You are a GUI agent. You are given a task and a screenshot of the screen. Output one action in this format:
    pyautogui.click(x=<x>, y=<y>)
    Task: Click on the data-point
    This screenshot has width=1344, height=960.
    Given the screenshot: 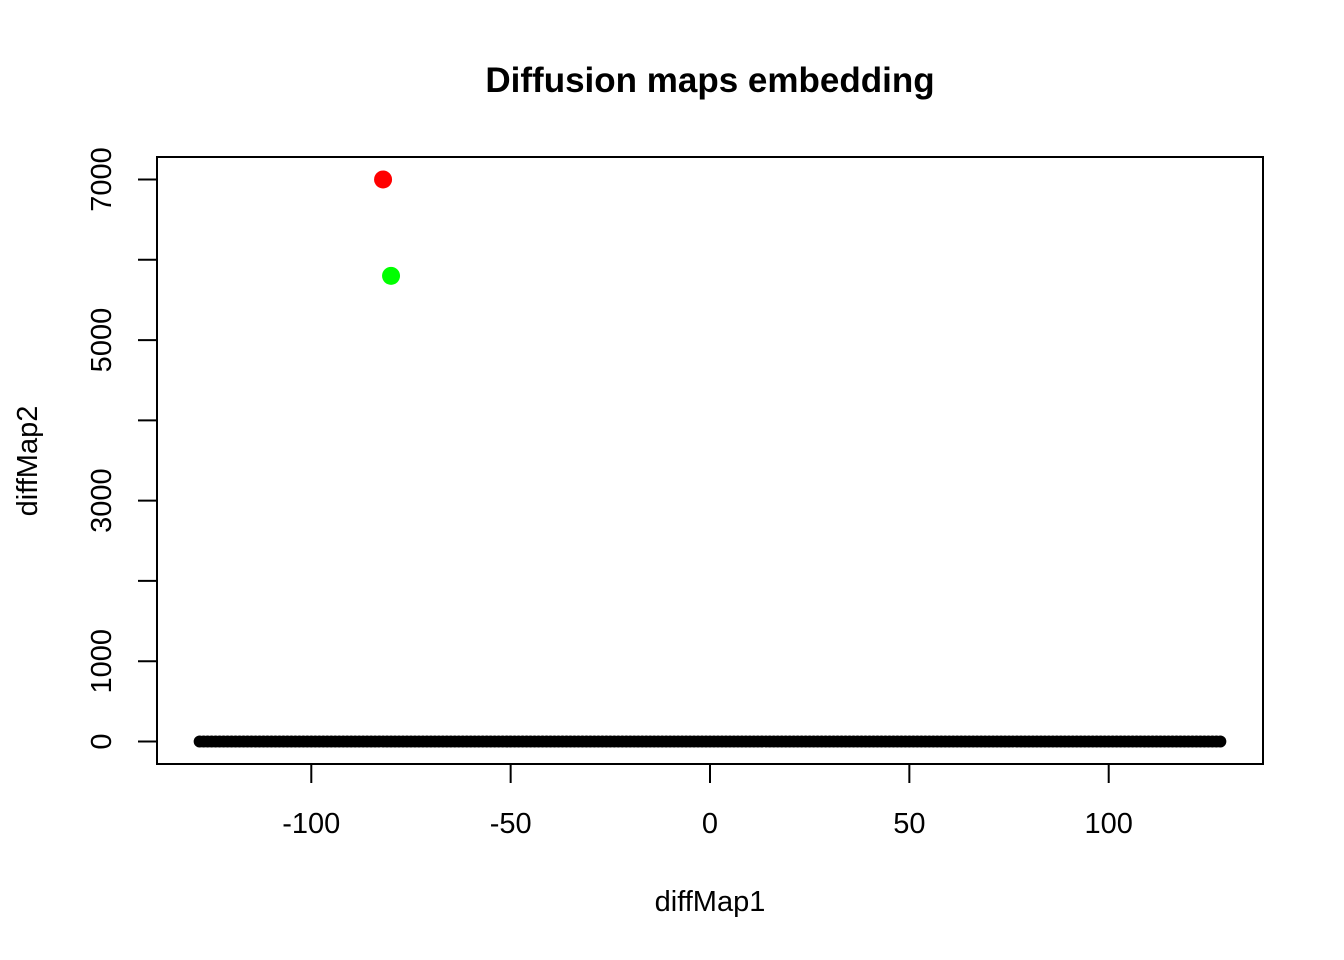 What is the action you would take?
    pyautogui.click(x=1220, y=741)
    